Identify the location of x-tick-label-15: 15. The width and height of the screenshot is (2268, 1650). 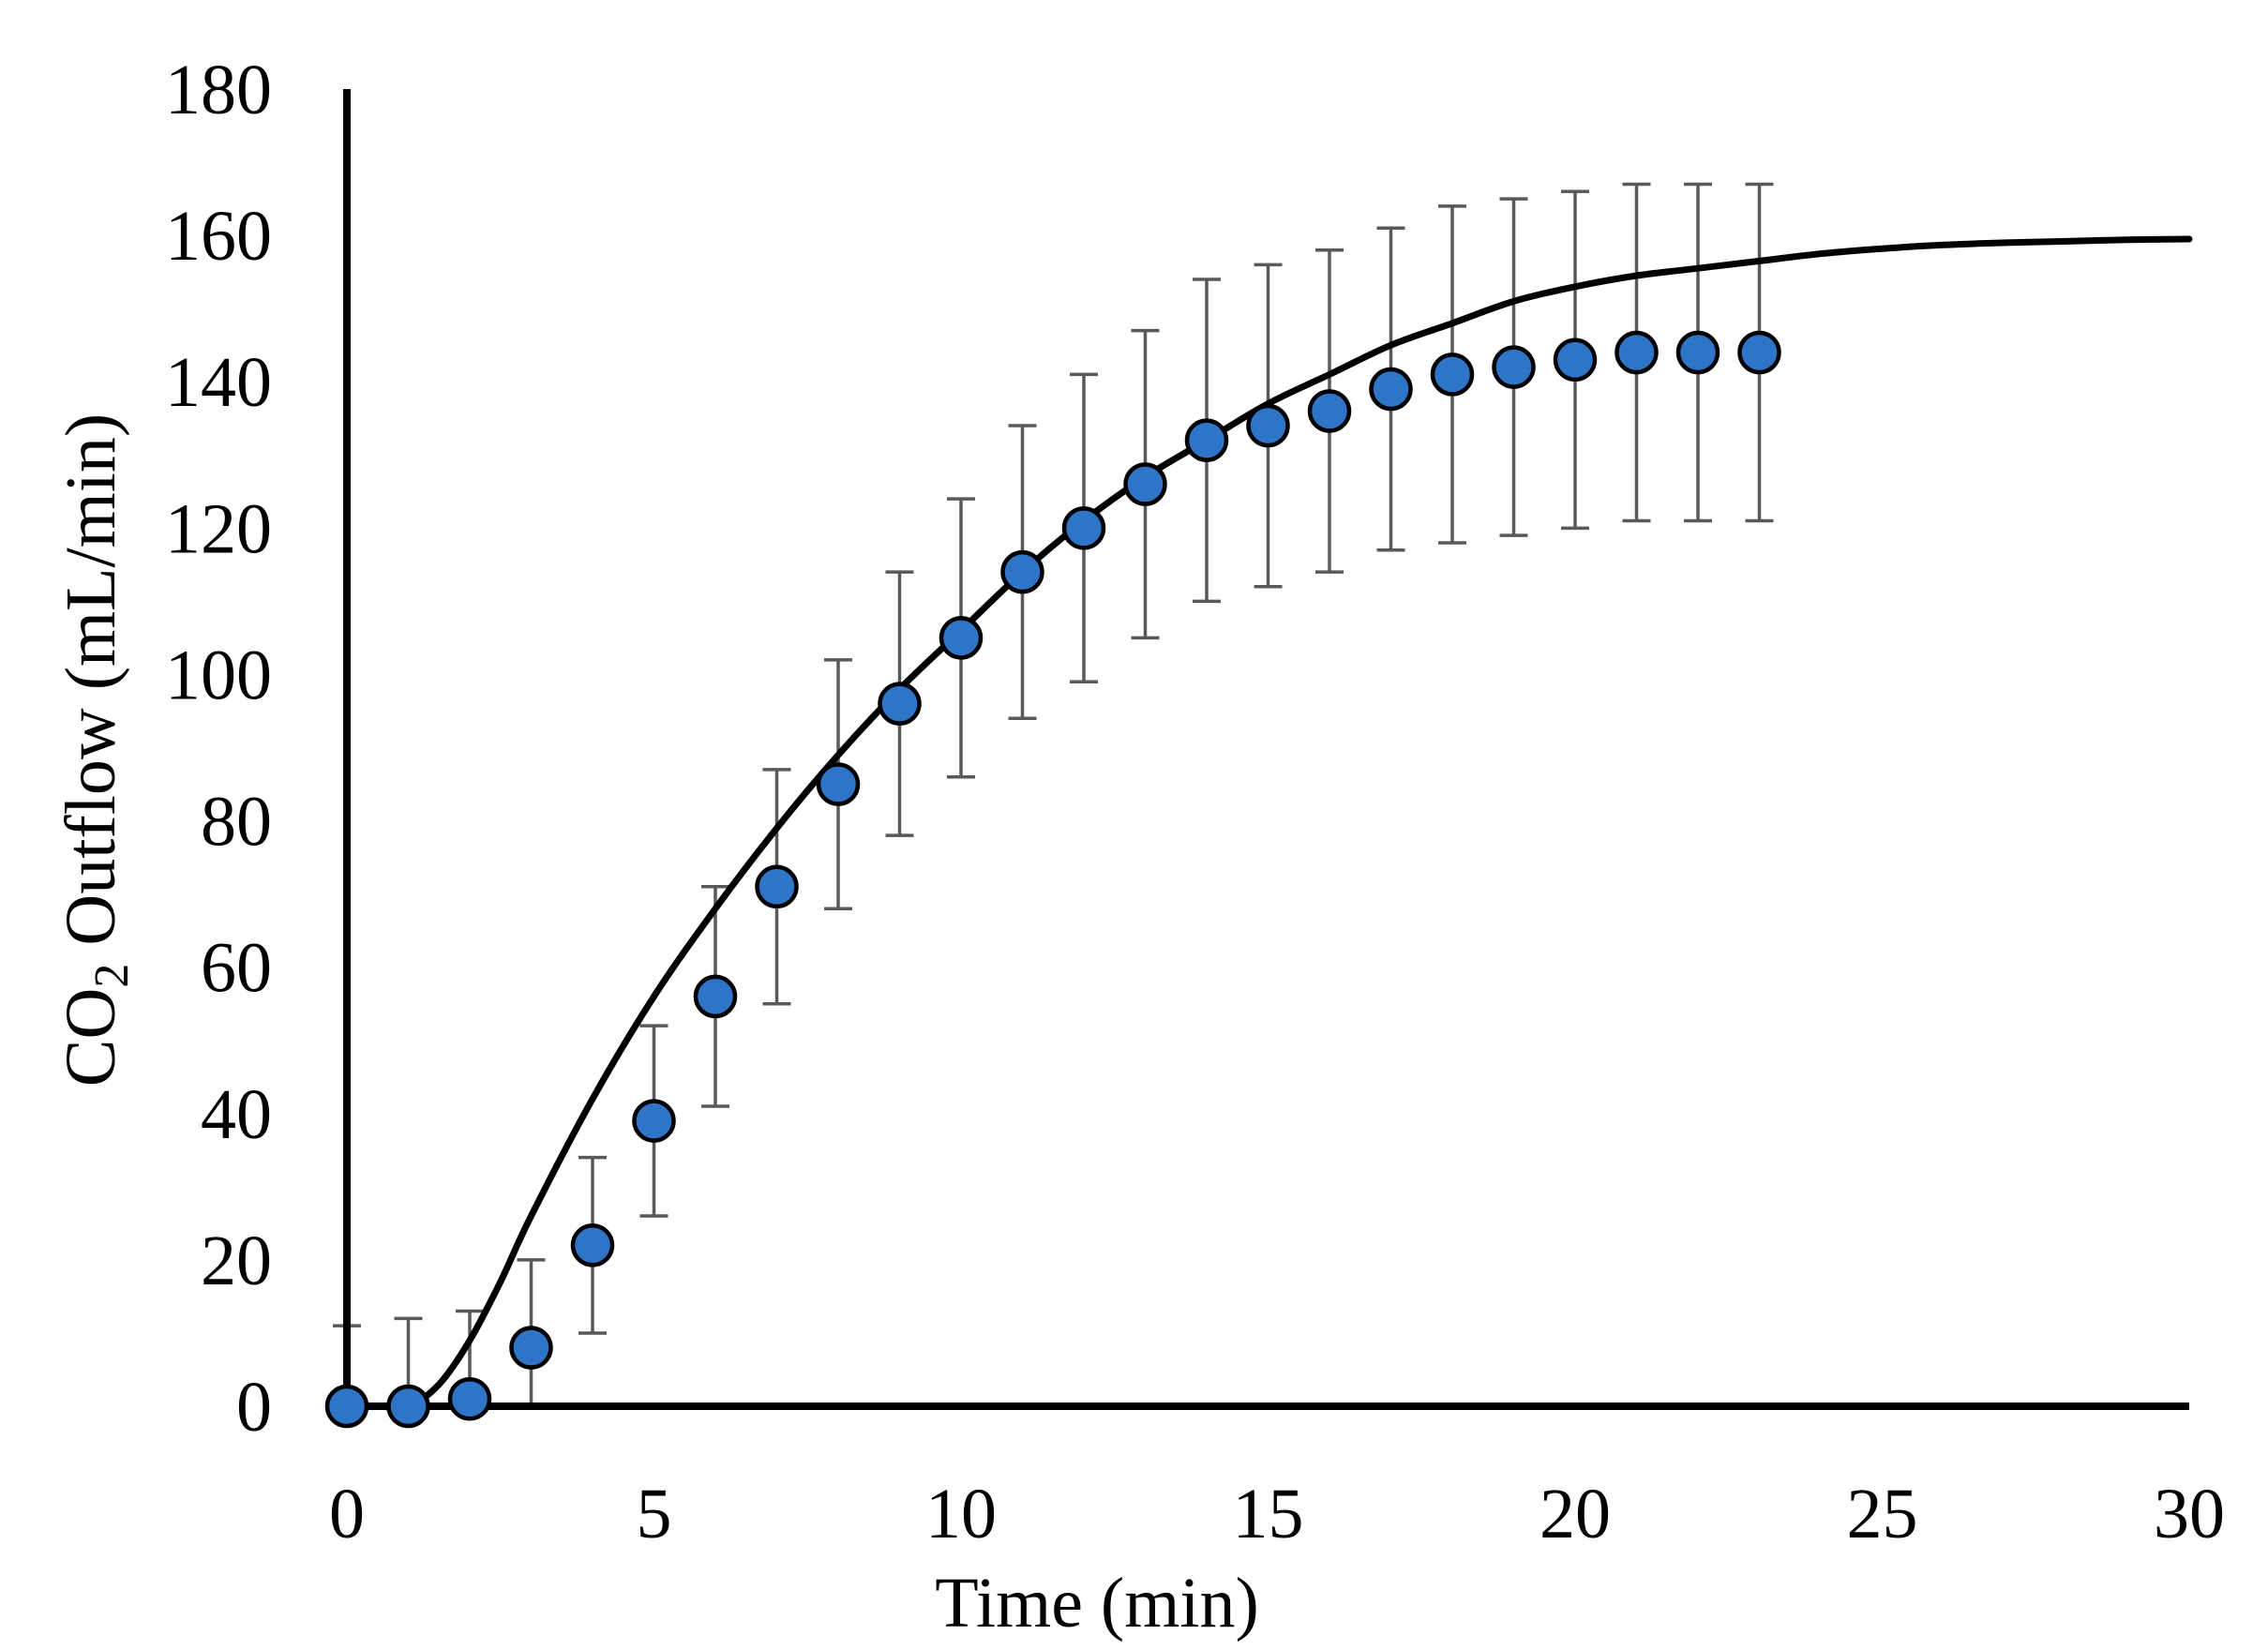
(1268, 1514).